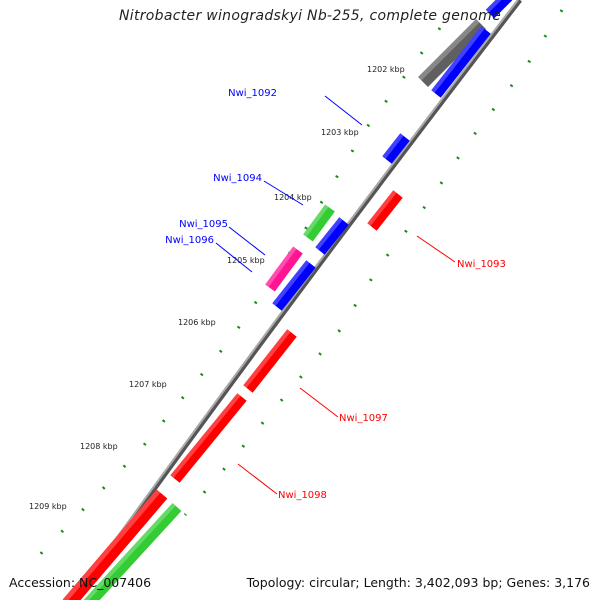 This screenshot has height=600, width=600. What do you see at coordinates (48, 506) in the screenshot?
I see `tick-label: 1209 kbp` at bounding box center [48, 506].